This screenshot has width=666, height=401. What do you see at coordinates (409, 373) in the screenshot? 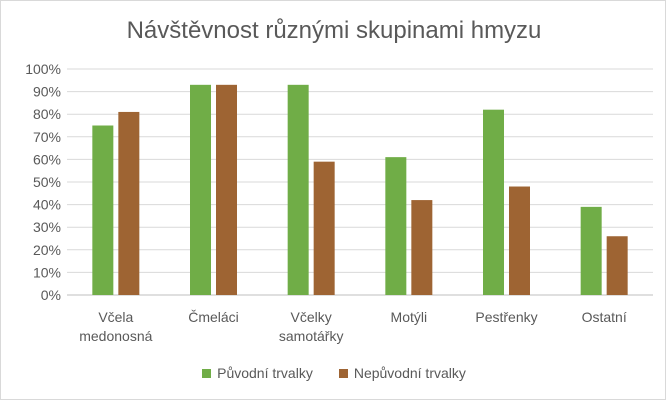
I see `legend-label-nepuvodni: Nepůvodní trvalky` at bounding box center [409, 373].